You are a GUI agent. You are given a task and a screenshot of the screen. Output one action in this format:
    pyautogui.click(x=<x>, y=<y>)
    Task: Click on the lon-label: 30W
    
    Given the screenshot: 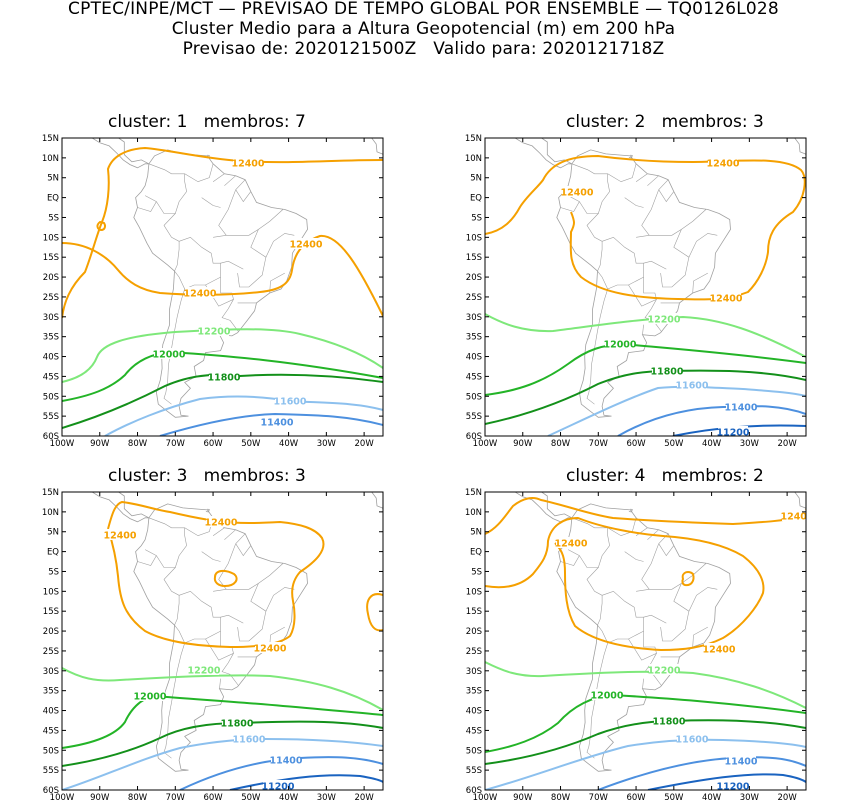 What is the action you would take?
    pyautogui.click(x=327, y=443)
    